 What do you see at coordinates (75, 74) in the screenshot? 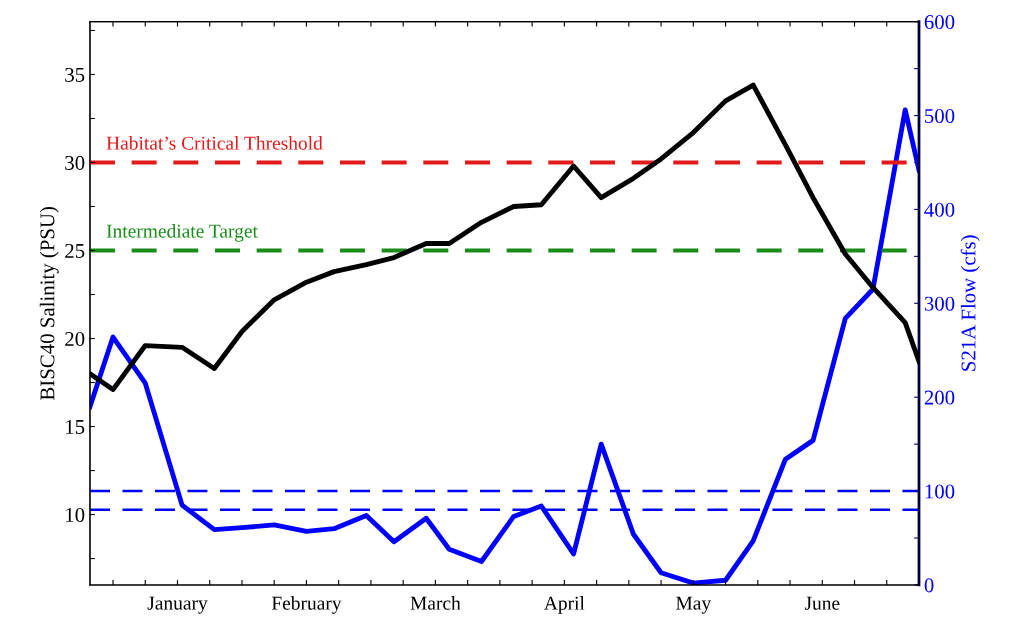
I see `y-tick-label: 35` at bounding box center [75, 74].